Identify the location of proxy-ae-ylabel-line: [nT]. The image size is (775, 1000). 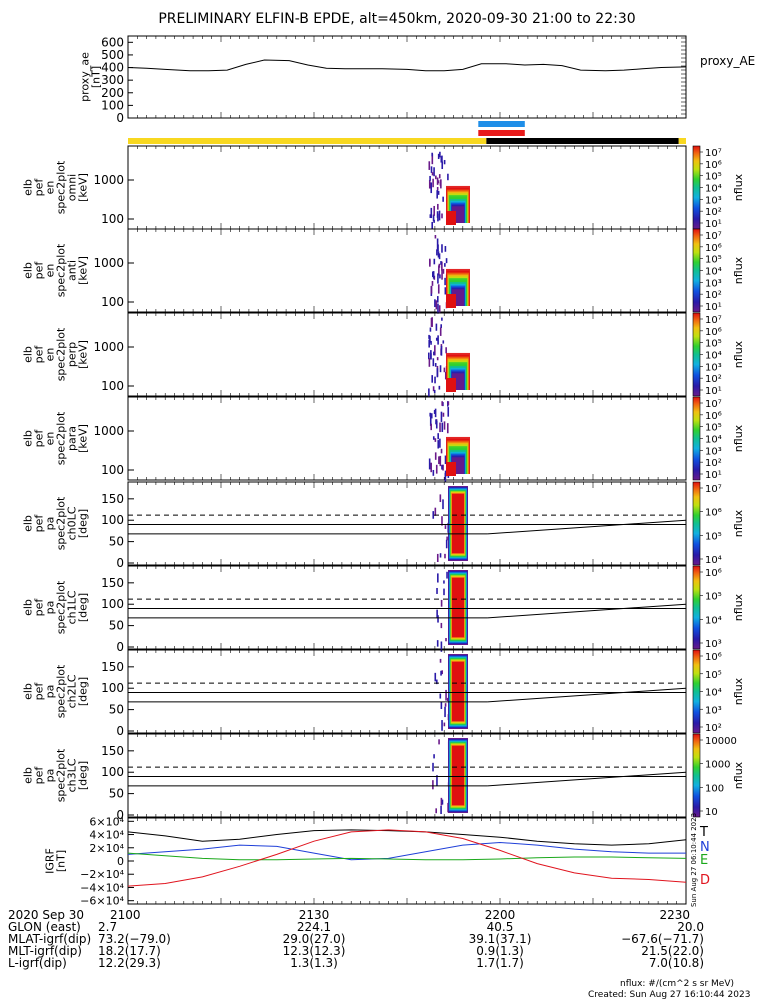
(96, 77).